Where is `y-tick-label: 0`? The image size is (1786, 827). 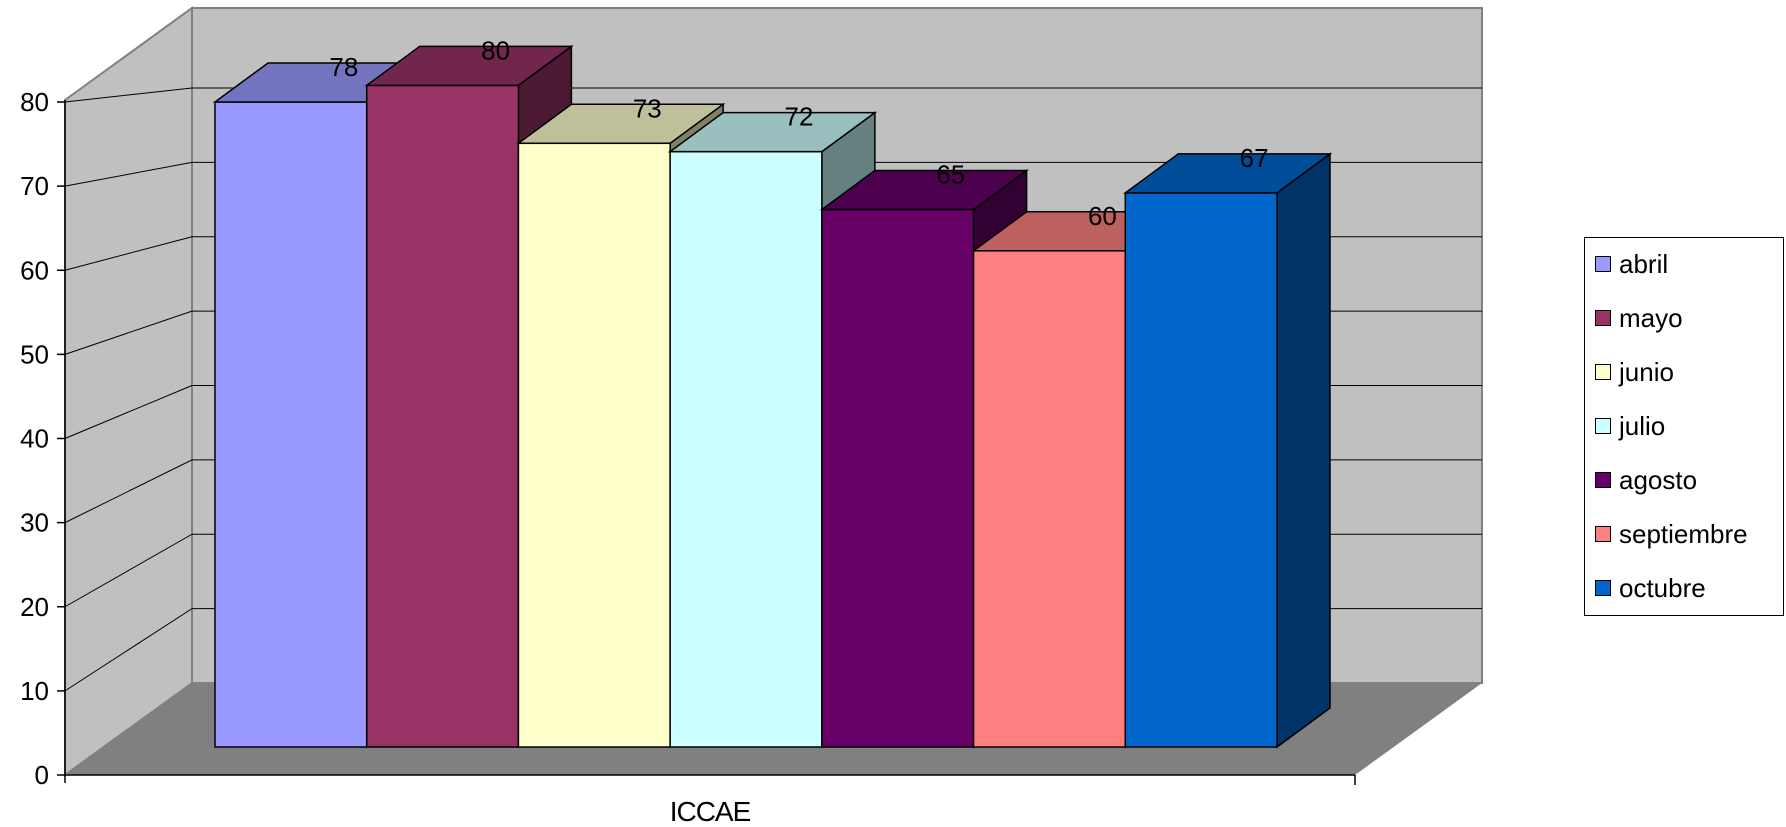
y-tick-label: 0 is located at coordinates (42, 775).